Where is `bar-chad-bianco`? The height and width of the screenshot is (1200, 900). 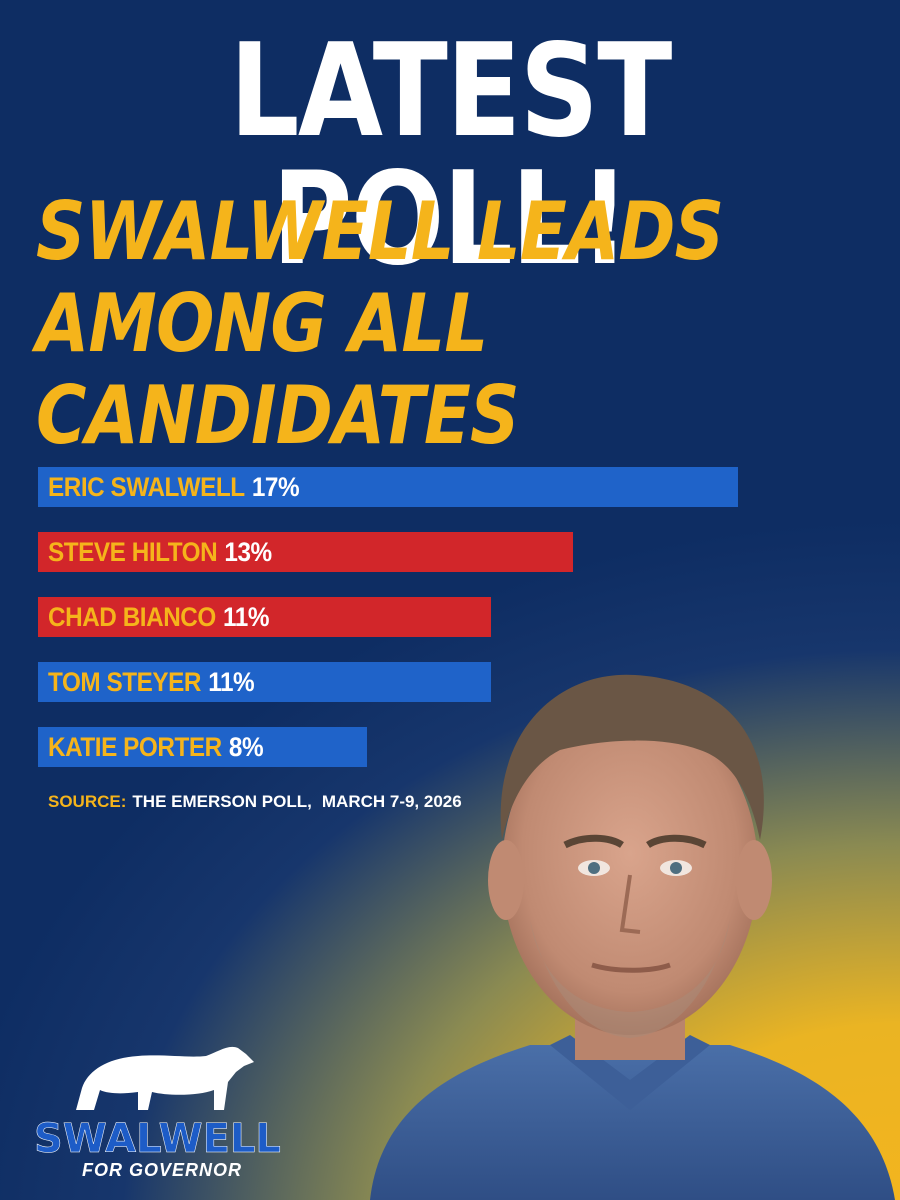
bar-chad-bianco is located at coordinates (264, 617).